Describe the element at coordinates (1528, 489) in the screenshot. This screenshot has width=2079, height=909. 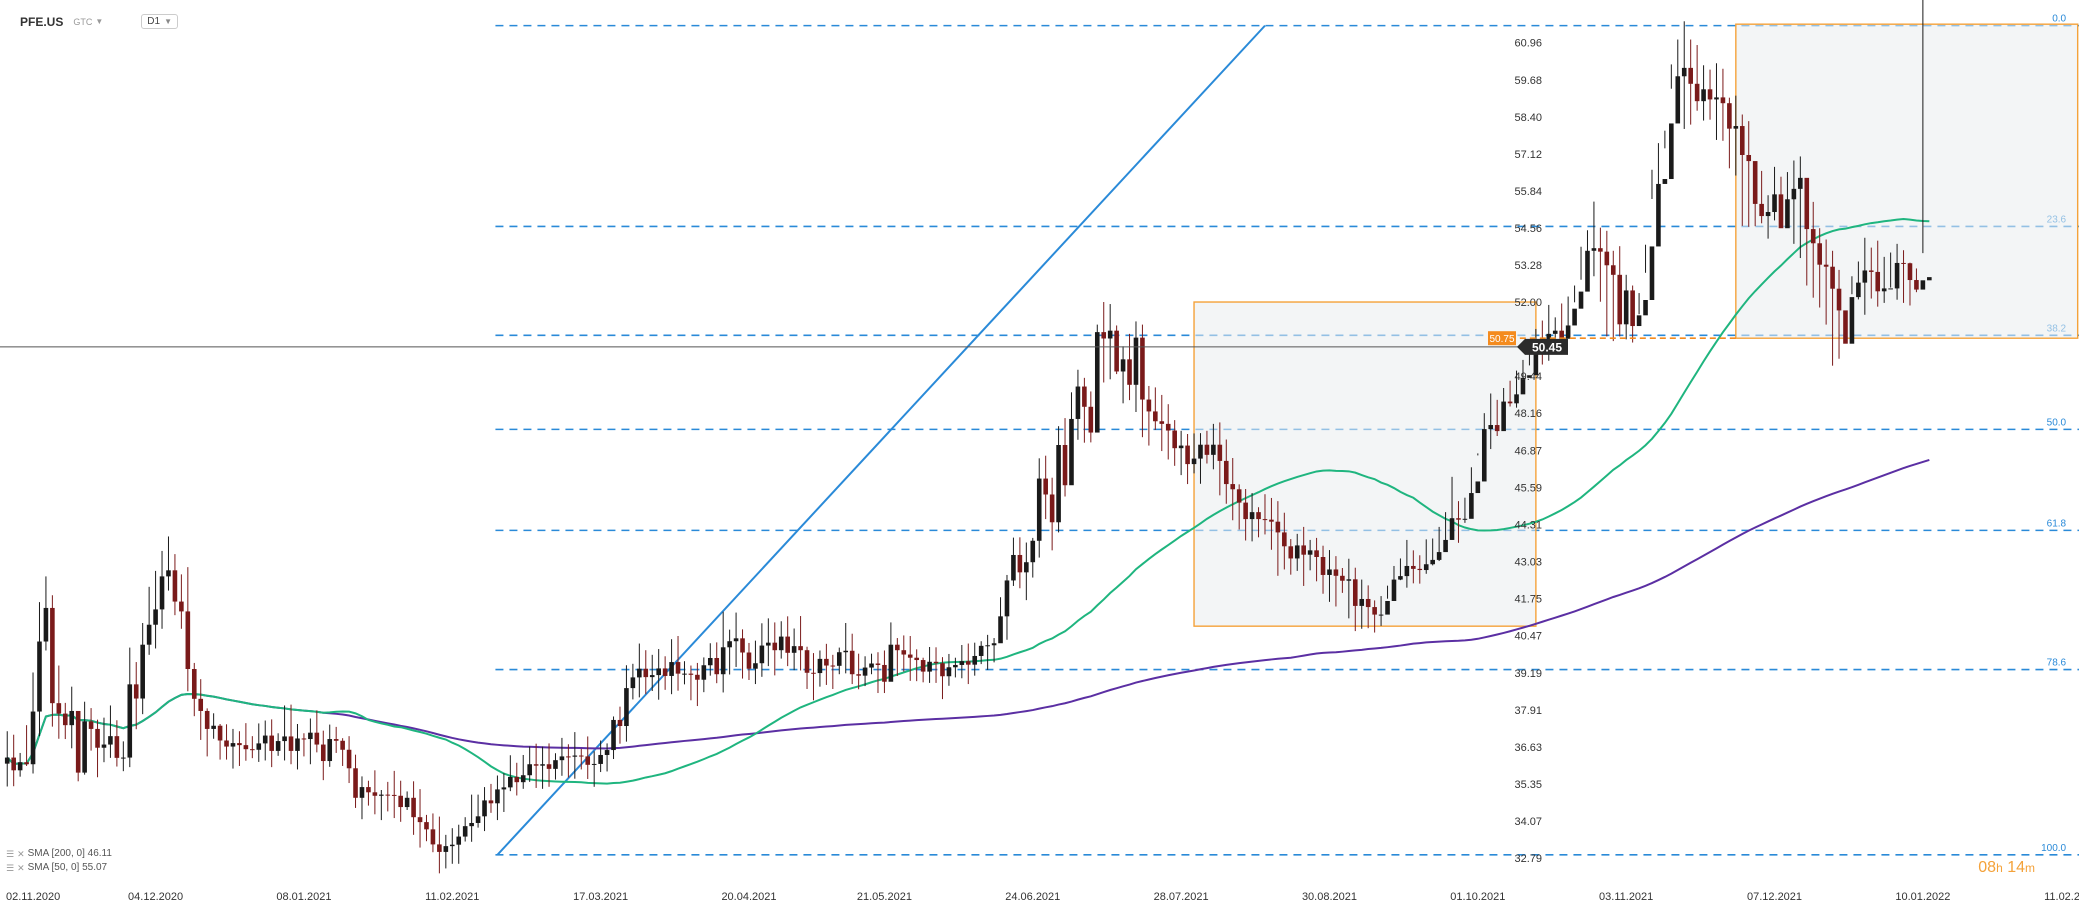
I see `y-tick-label: 45.59` at that location.